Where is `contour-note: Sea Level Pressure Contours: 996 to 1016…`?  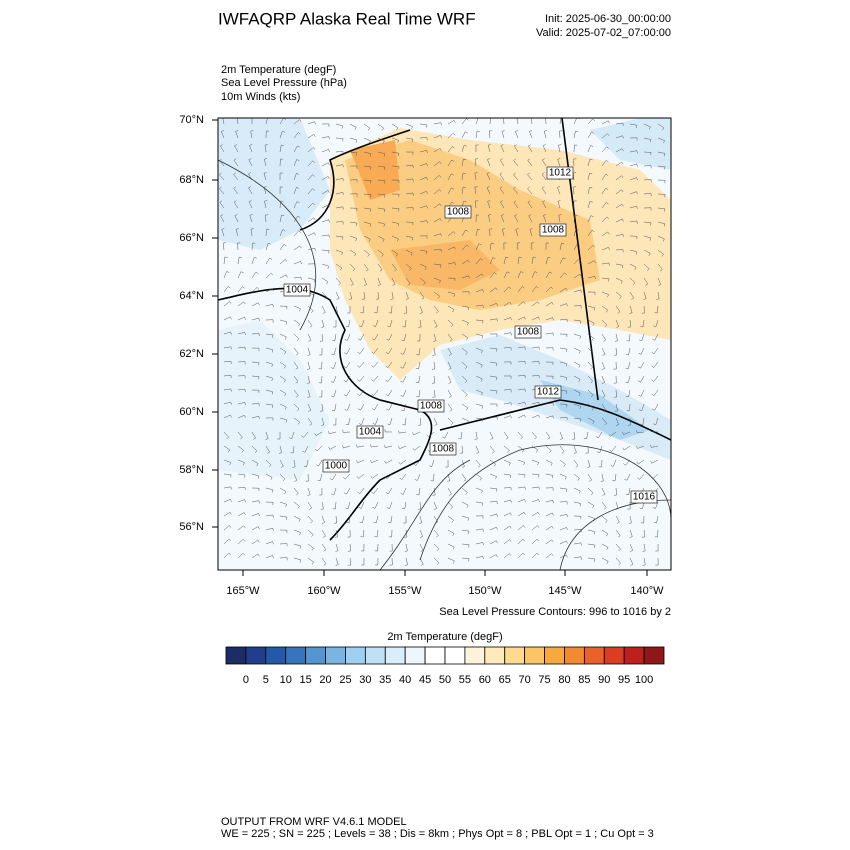
contour-note: Sea Level Pressure Contours: 996 to 1016… is located at coordinates (555, 612).